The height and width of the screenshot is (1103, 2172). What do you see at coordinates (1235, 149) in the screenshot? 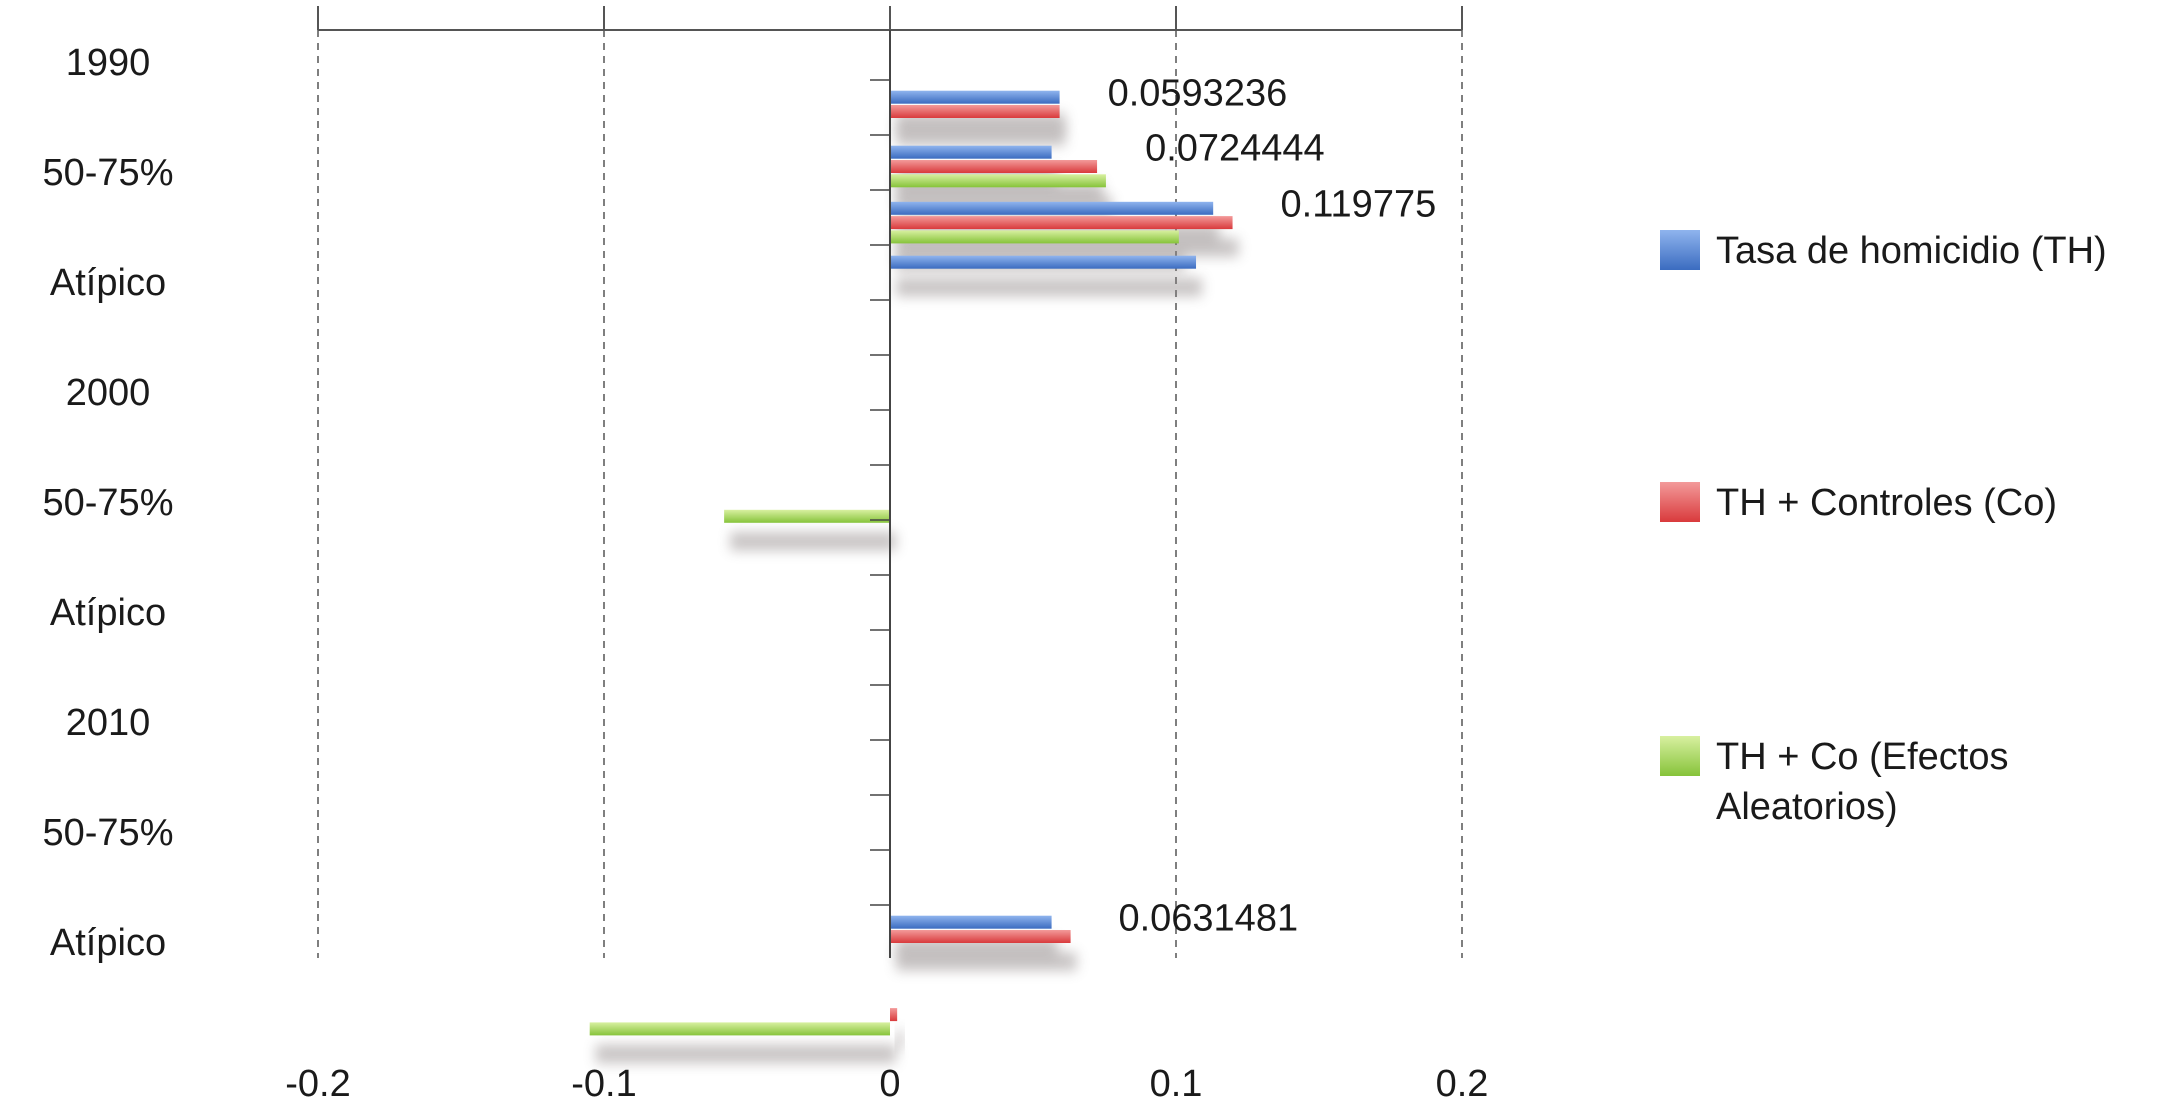
I see `data-label: 0.0724444` at bounding box center [1235, 149].